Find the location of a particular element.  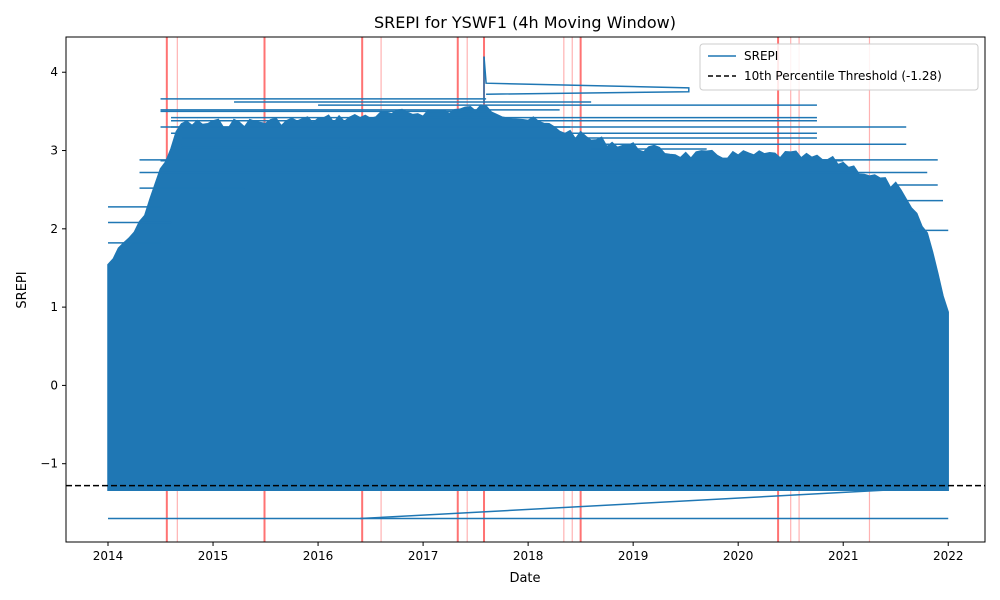

x-tick-label-2015: 2015 is located at coordinates (213, 556).